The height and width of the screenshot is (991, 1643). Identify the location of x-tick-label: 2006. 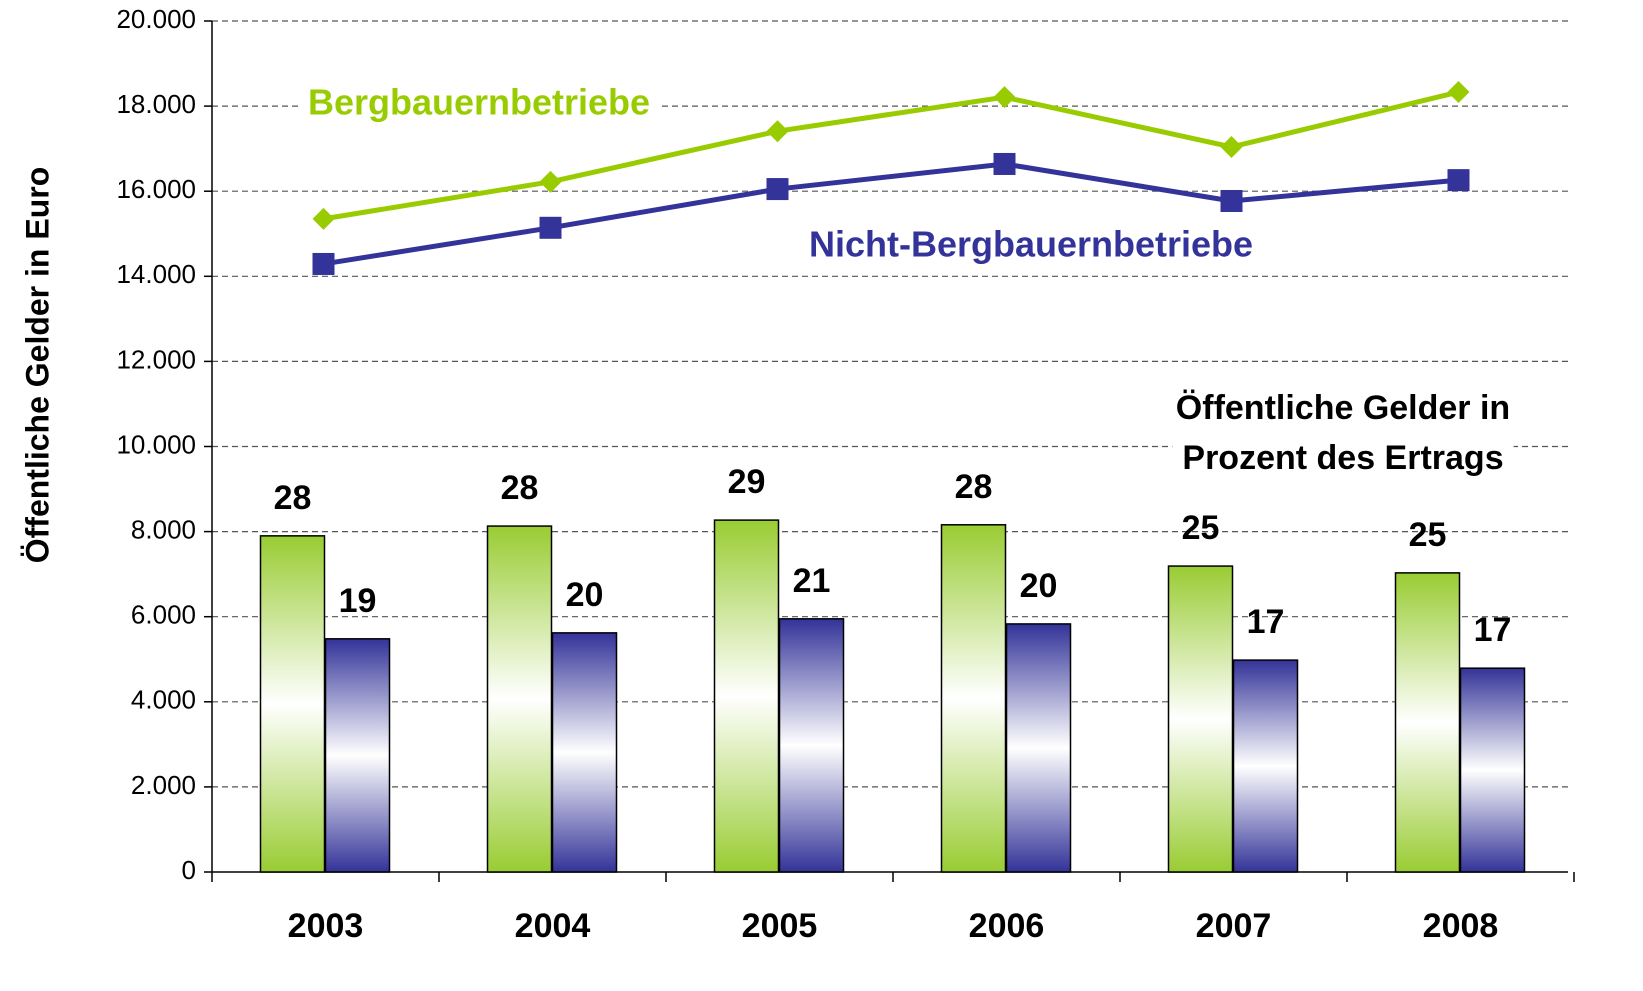
(1007, 926).